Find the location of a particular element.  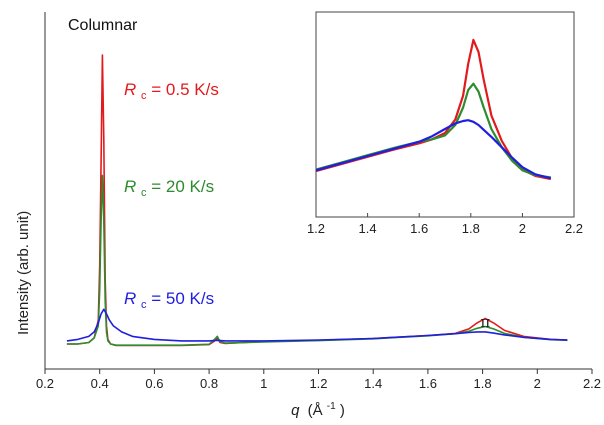

series-label-0: R c = 0.5 K/s is located at coordinates (171, 91).